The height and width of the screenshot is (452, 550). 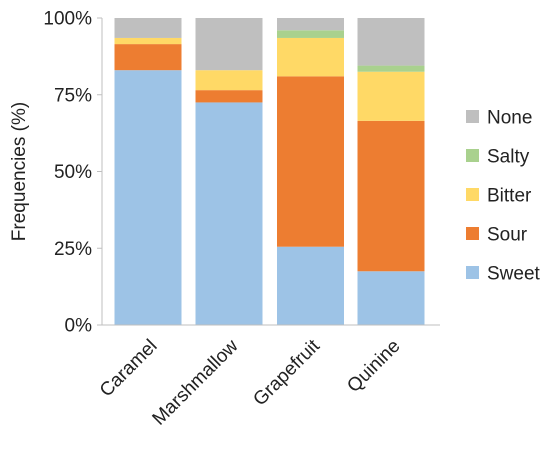 I want to click on legend-item-bitter: Bitter, so click(x=499, y=196).